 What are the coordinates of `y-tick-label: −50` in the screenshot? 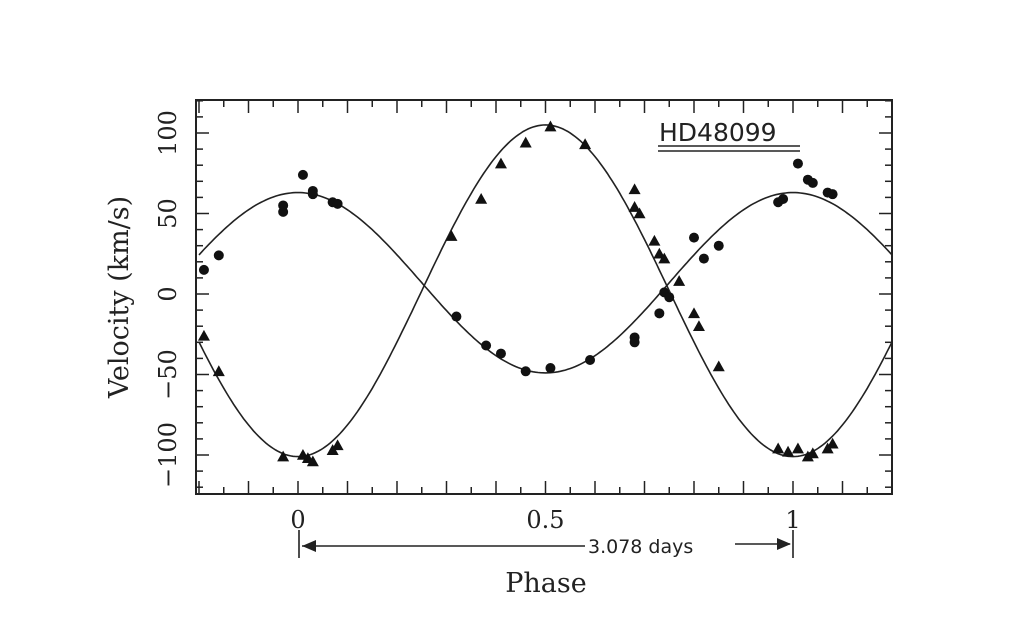 It's located at (168, 374).